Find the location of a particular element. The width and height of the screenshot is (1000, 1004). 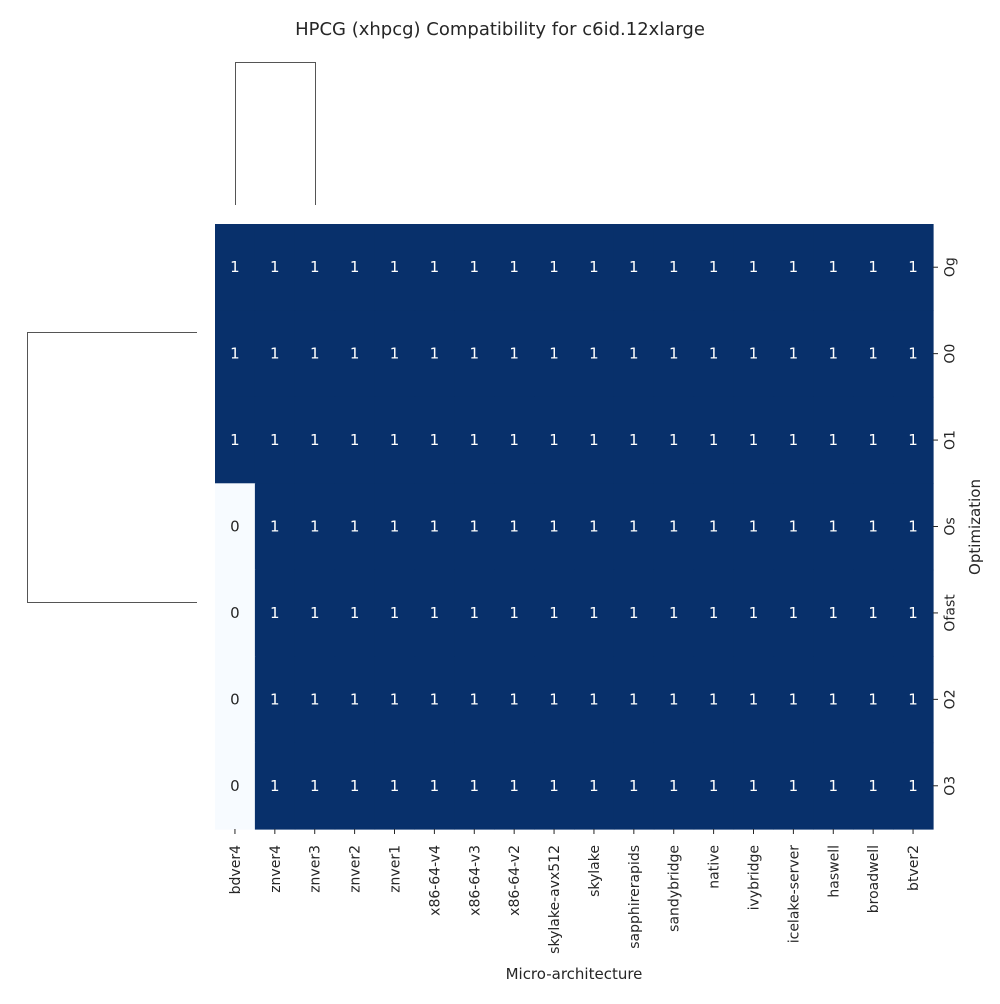

col-dendrogram-link is located at coordinates (275, 133).